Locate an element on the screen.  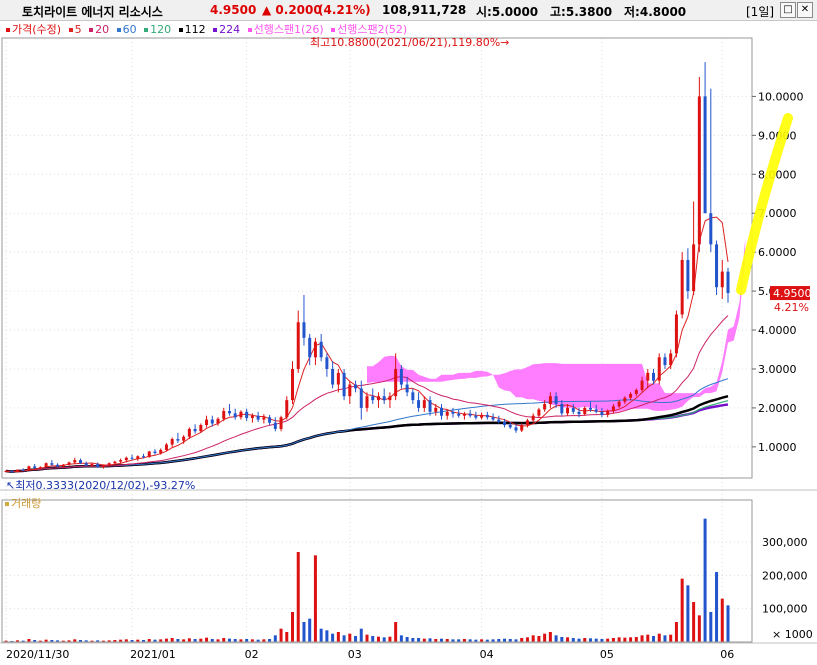
last-price-box is located at coordinates (790, 293).